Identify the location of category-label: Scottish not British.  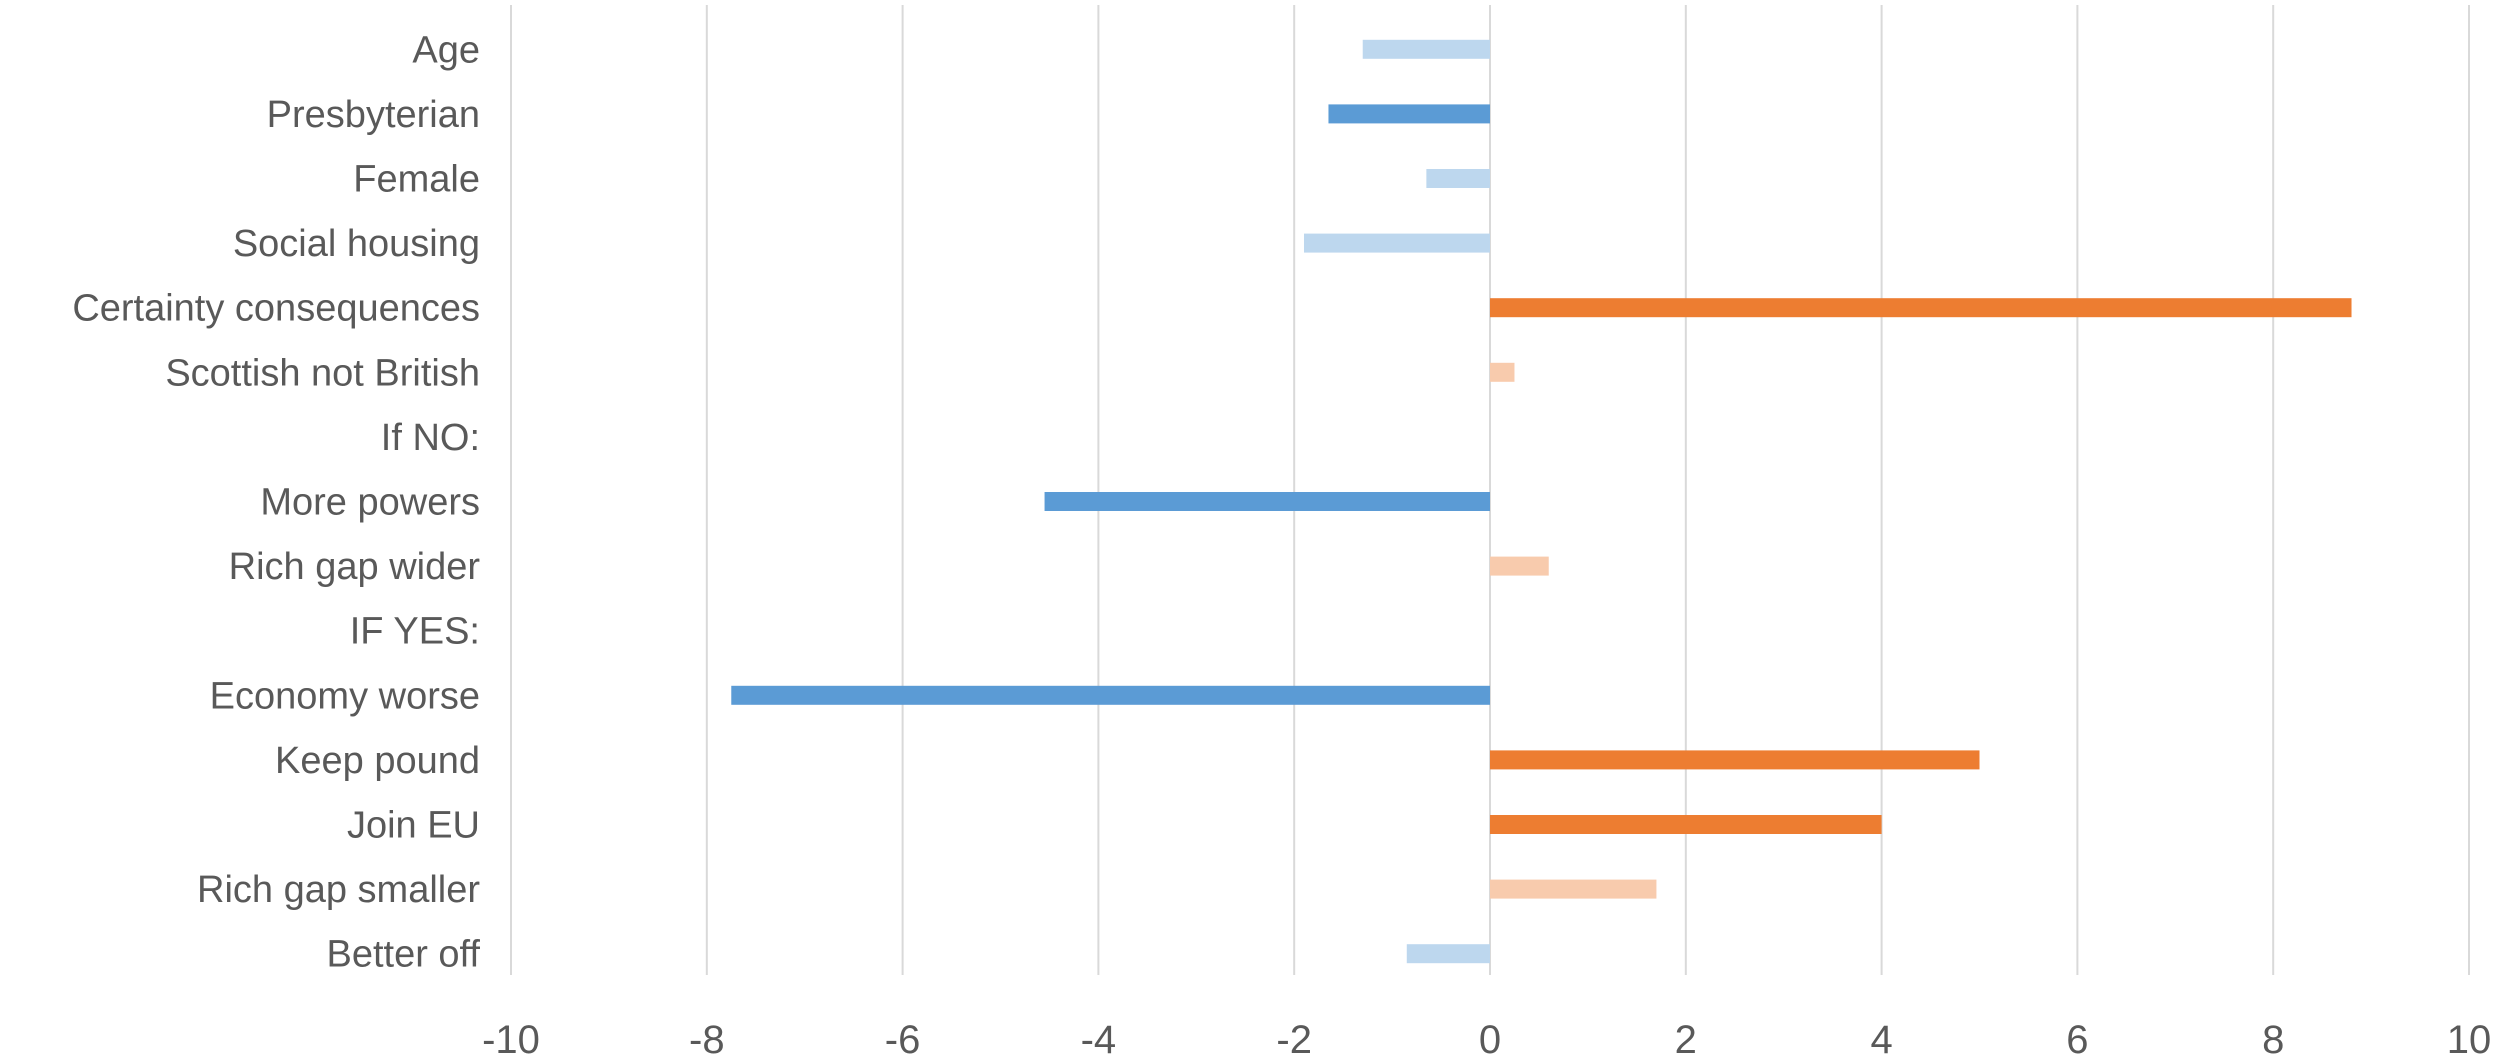
(322, 373).